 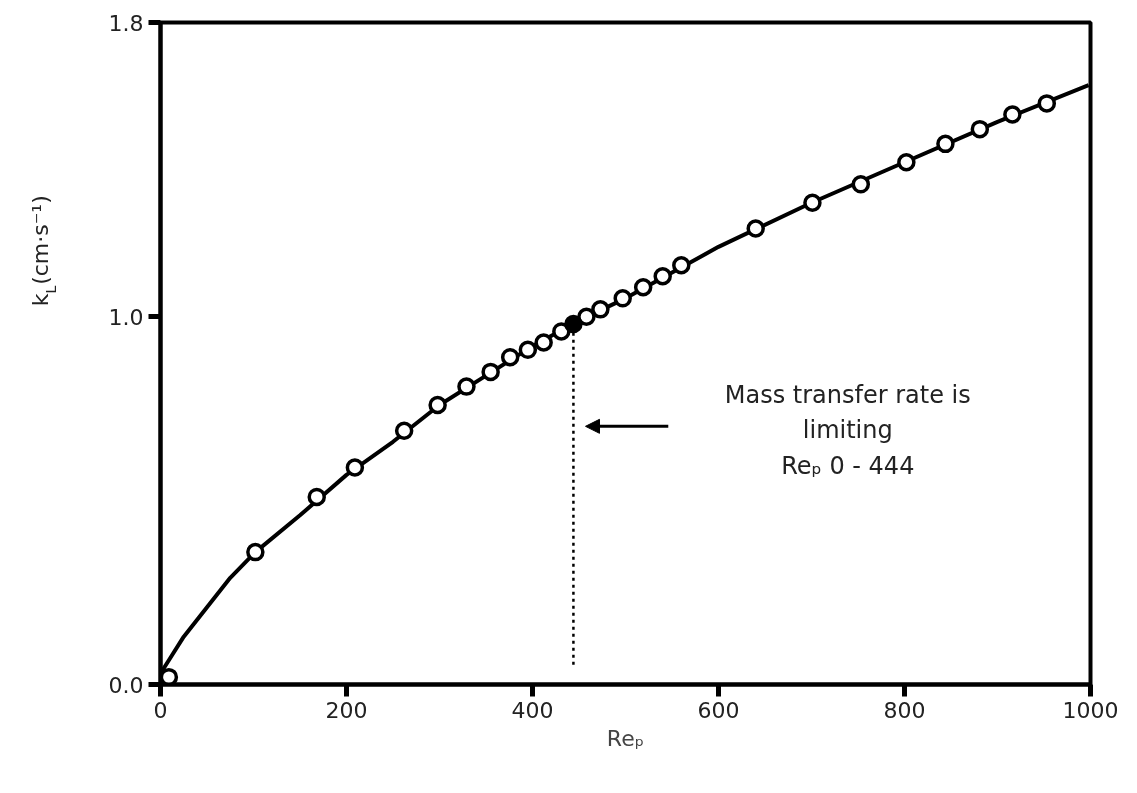 What do you see at coordinates (532, 710) in the screenshot?
I see `x-tick-label: 400` at bounding box center [532, 710].